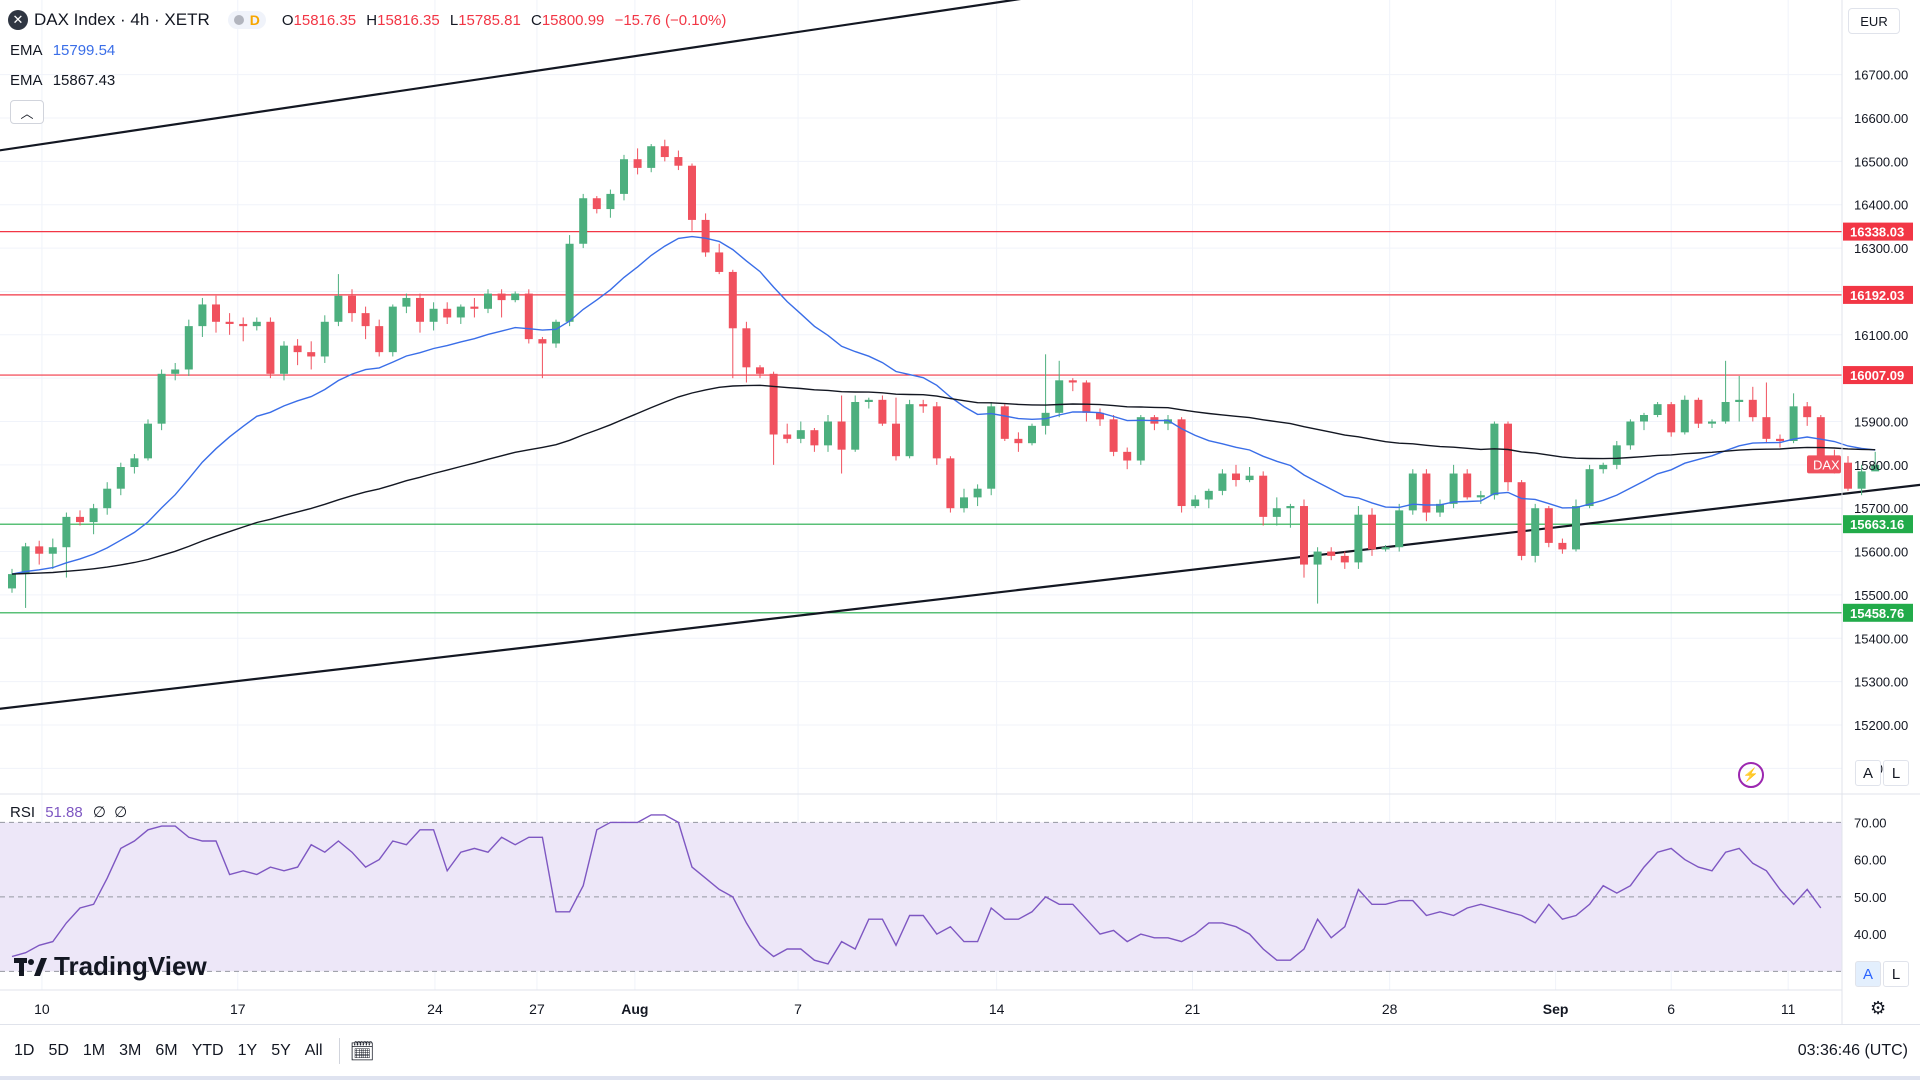  Describe the element at coordinates (408, 20) in the screenshot. I see `high-value: 15816.35` at that location.